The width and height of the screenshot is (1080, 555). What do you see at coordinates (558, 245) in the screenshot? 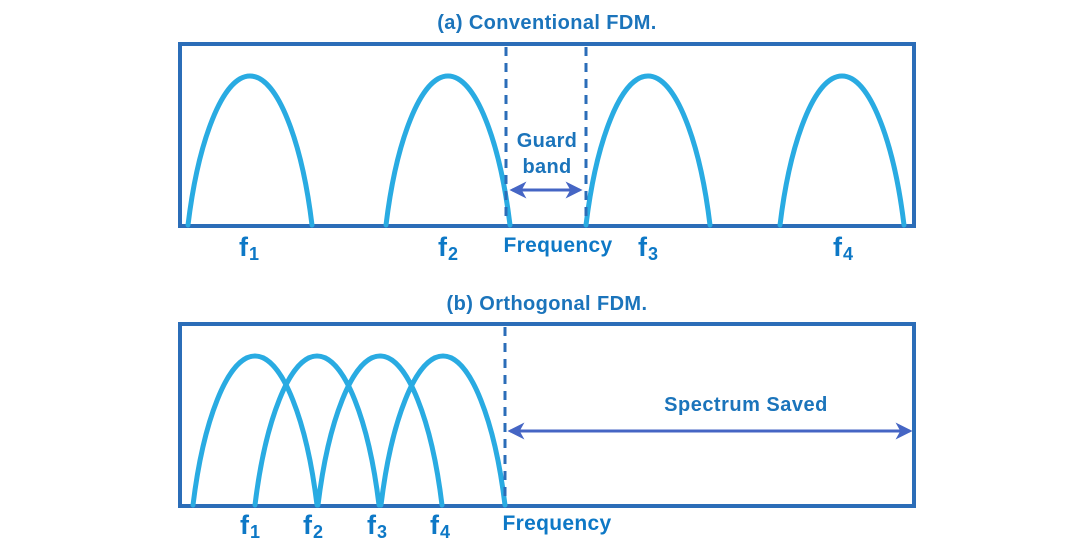
I see `panel-a-frequency-label: Frequency` at bounding box center [558, 245].